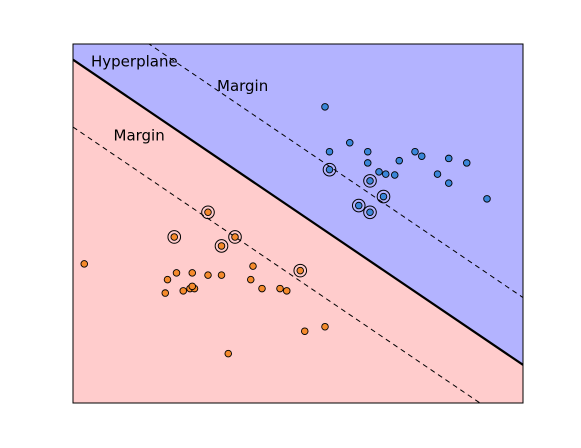  What do you see at coordinates (134, 61) in the screenshot?
I see `annotation-1: Hyperplane` at bounding box center [134, 61].